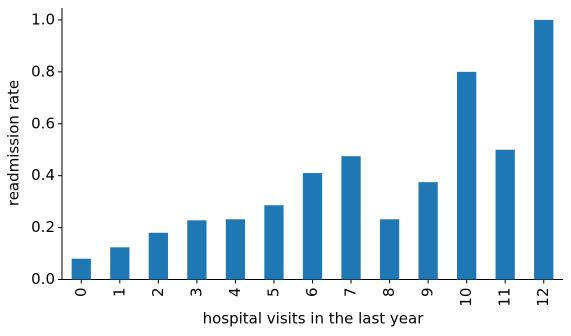 This screenshot has width=571, height=336. Describe the element at coordinates (43, 123) in the screenshot. I see `y-tick-label: 0.6` at that location.